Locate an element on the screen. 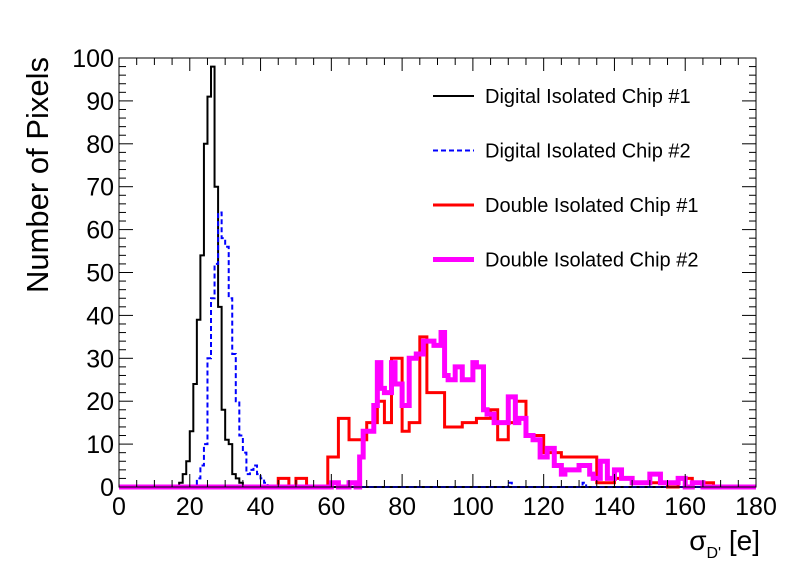 The height and width of the screenshot is (572, 796). x-tick-label: 0 is located at coordinates (119, 507).